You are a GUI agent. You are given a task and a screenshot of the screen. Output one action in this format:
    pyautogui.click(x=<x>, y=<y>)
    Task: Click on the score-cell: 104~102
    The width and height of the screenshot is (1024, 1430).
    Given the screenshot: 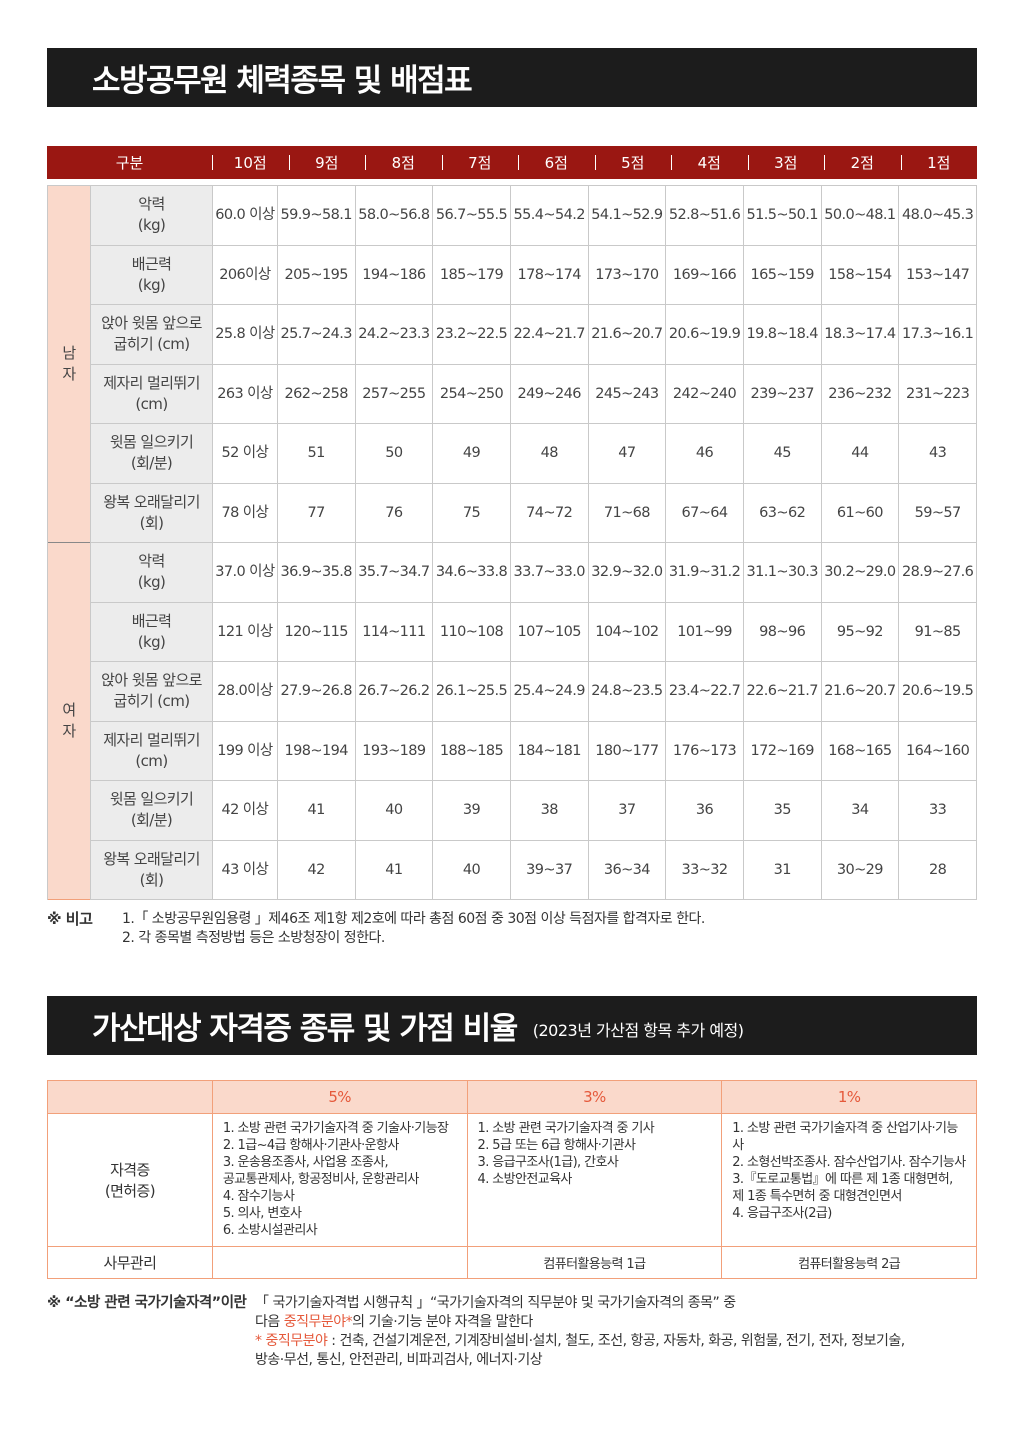 What is the action you would take?
    pyautogui.click(x=627, y=631)
    